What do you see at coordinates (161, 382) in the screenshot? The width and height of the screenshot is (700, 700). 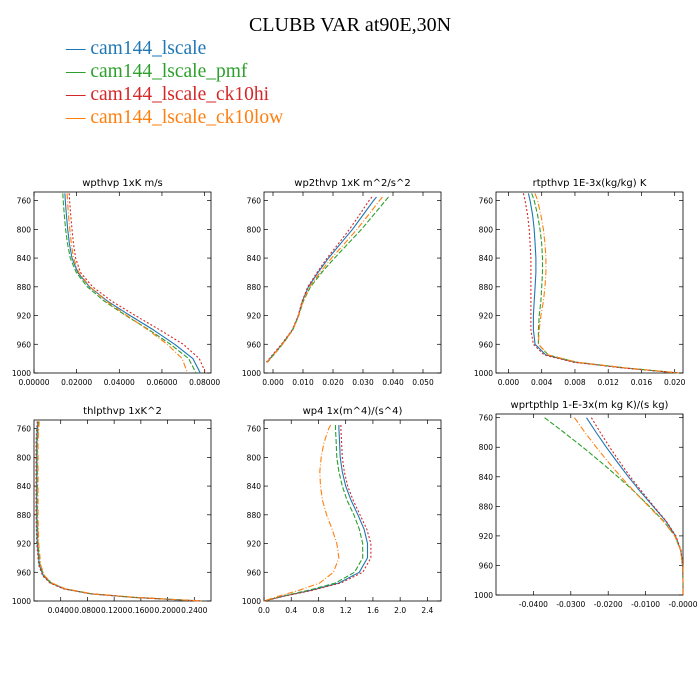 I see `x-tick-label: 0.06000` at bounding box center [161, 382].